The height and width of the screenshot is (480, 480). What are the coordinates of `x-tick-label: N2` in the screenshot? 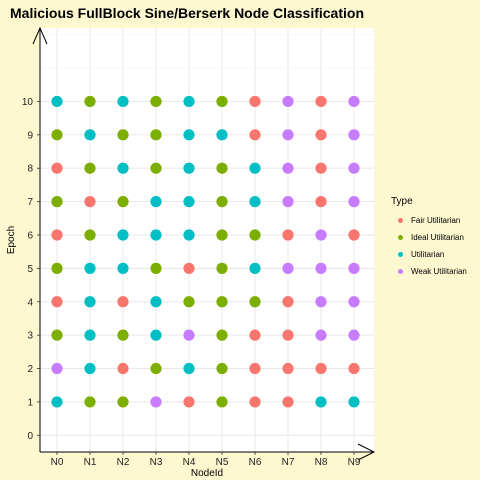 It's located at (123, 462).